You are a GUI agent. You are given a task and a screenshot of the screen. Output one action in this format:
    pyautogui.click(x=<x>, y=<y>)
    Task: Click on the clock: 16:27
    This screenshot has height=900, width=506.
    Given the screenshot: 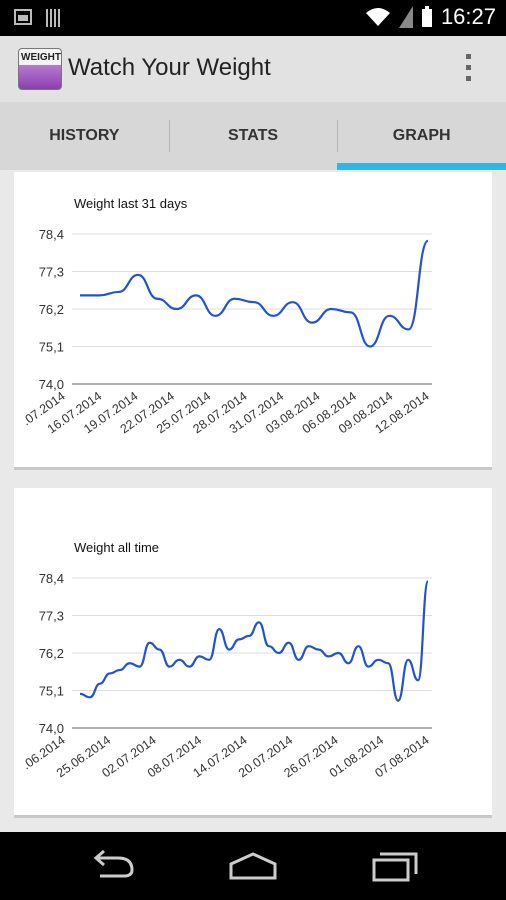 What is the action you would take?
    pyautogui.click(x=468, y=16)
    